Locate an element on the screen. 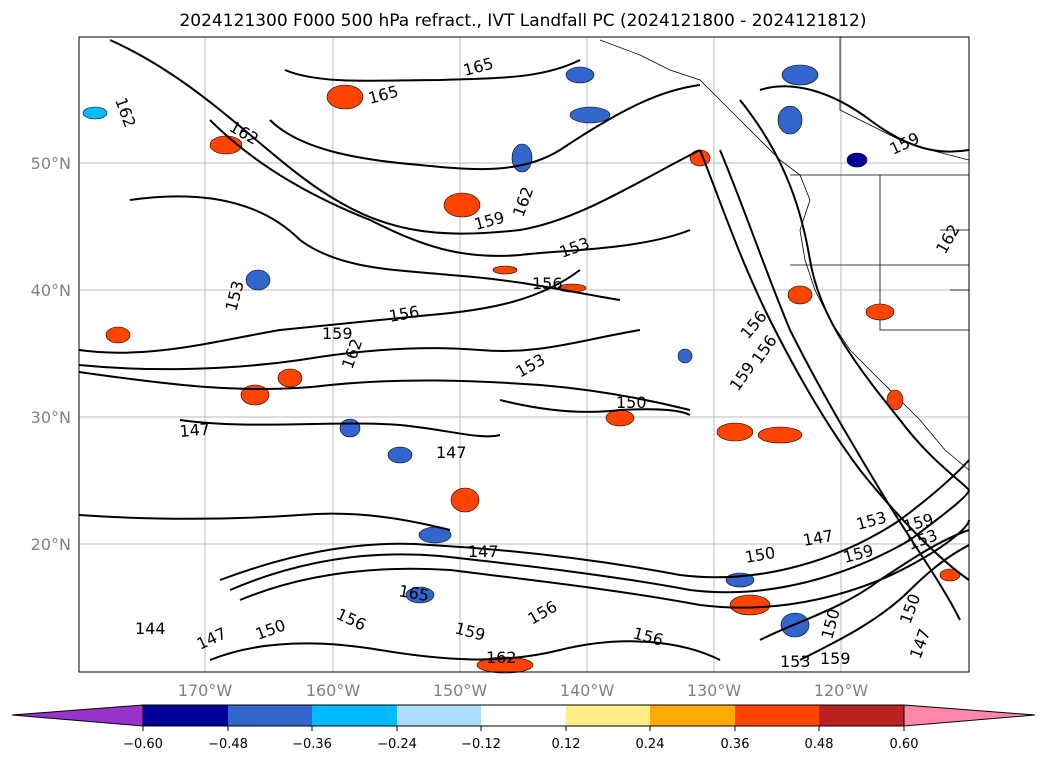  lat-label: 20°N is located at coordinates (51, 544).